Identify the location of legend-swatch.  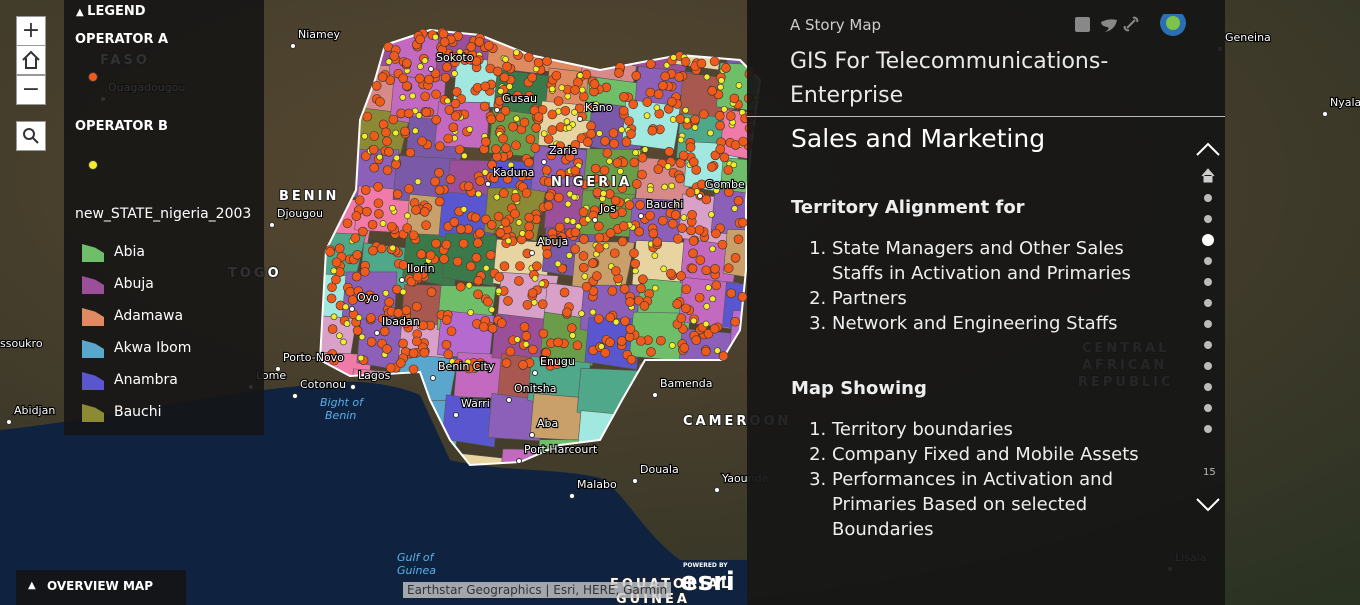
(93, 349).